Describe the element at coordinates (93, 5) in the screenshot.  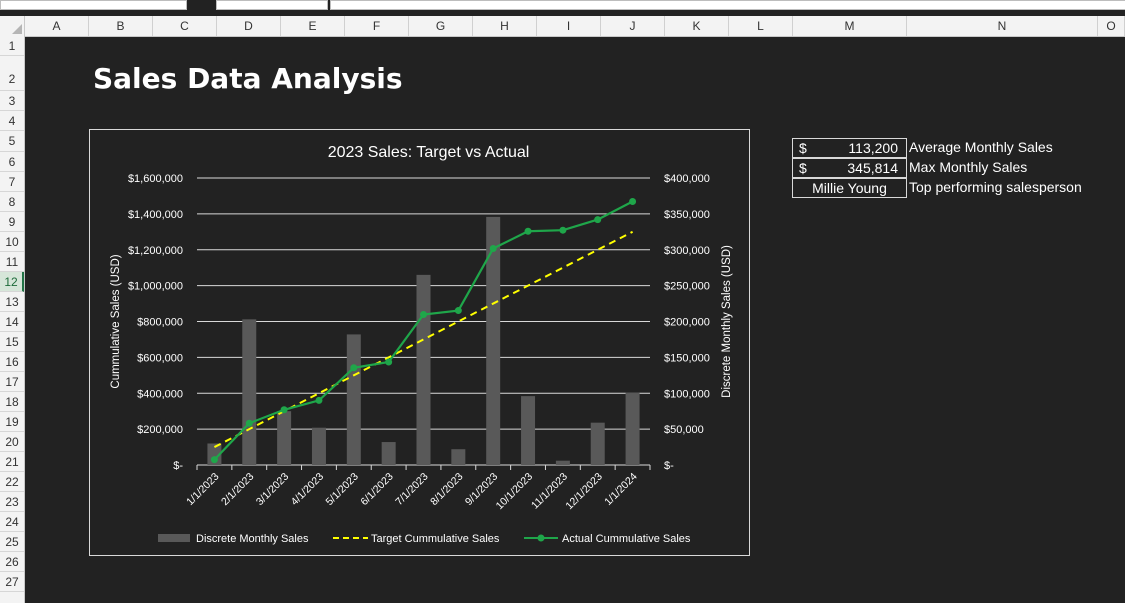
I see `name-box` at that location.